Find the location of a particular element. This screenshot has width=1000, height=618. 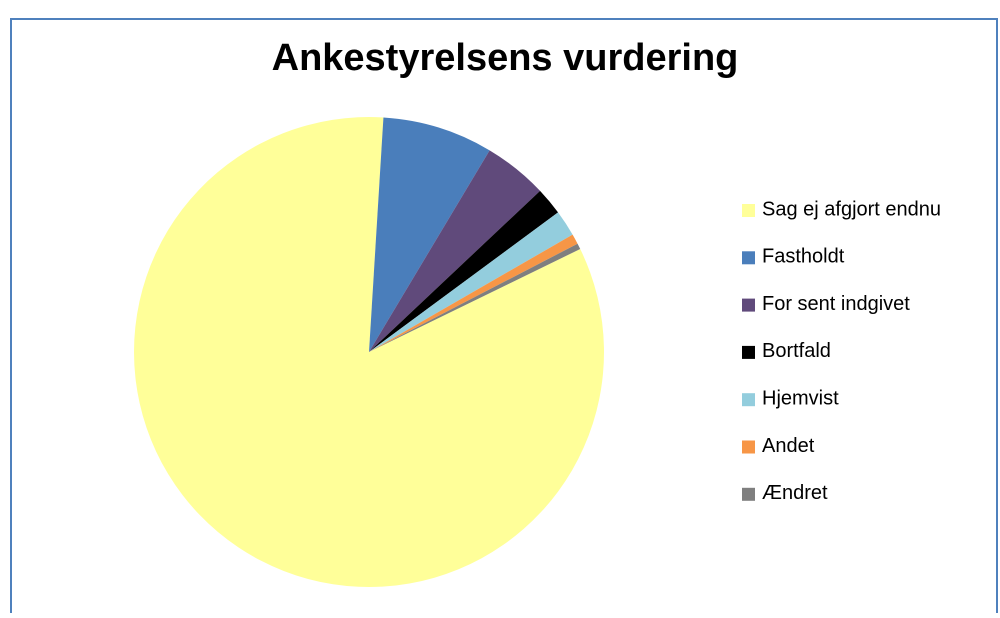

legend-label: Ændret is located at coordinates (795, 493).